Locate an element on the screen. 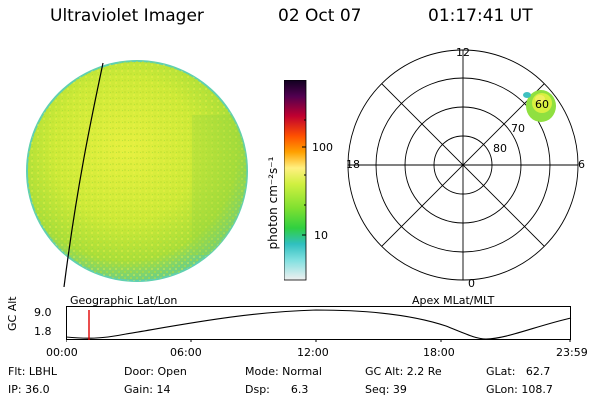  colorbar is located at coordinates (295, 180).